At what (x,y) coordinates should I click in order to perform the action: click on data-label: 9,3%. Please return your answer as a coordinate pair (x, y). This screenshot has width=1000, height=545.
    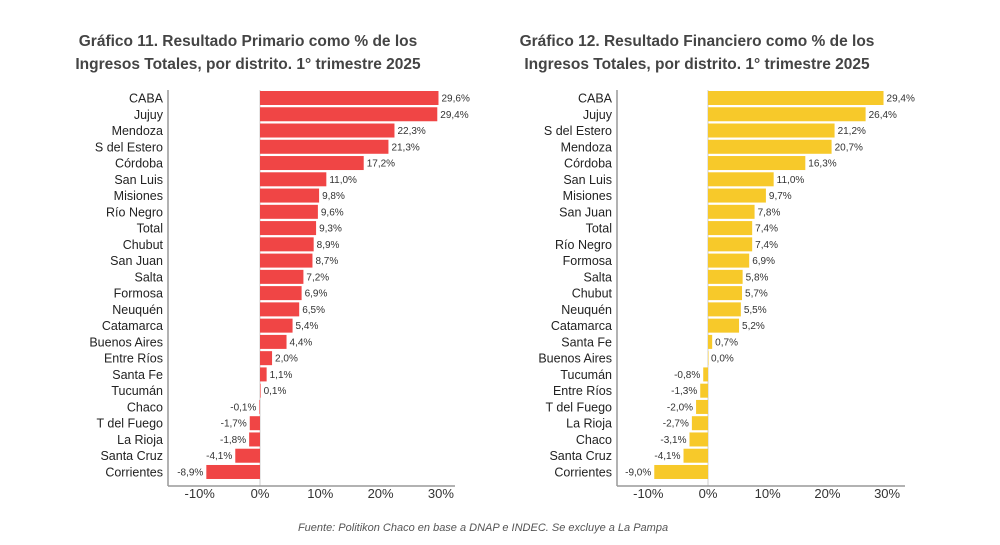
    Looking at the image, I should click on (330, 229).